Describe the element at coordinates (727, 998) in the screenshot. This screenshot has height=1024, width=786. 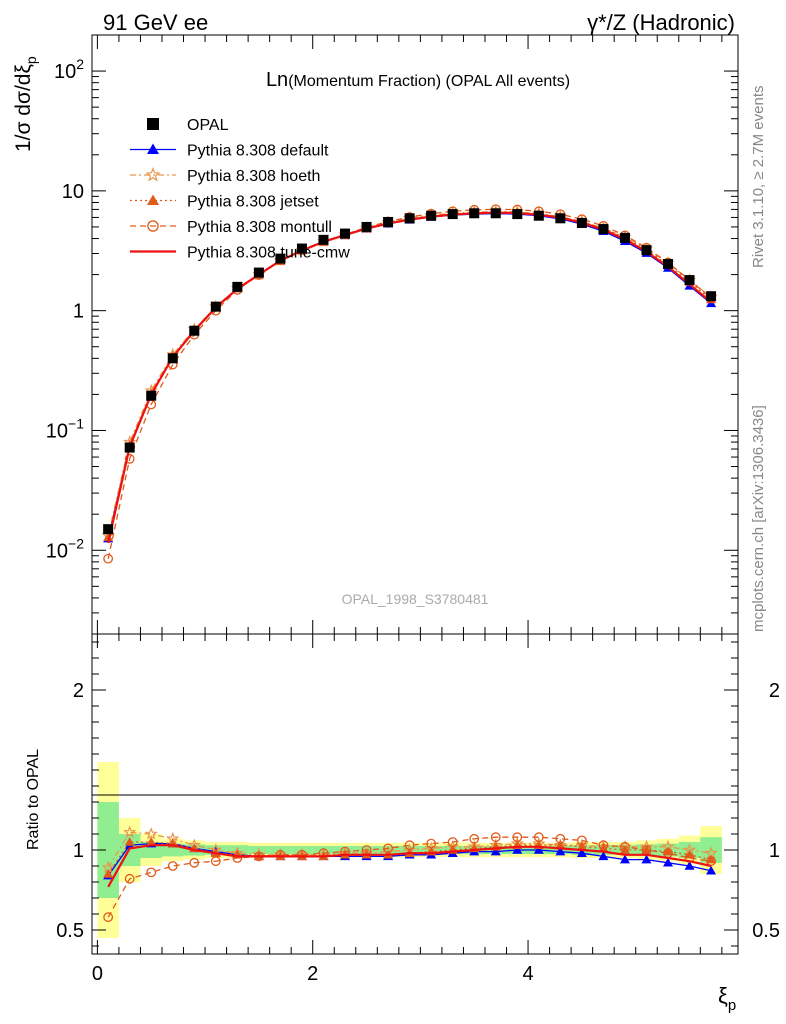
I see `ratio-x-axis-label: ξp` at that location.